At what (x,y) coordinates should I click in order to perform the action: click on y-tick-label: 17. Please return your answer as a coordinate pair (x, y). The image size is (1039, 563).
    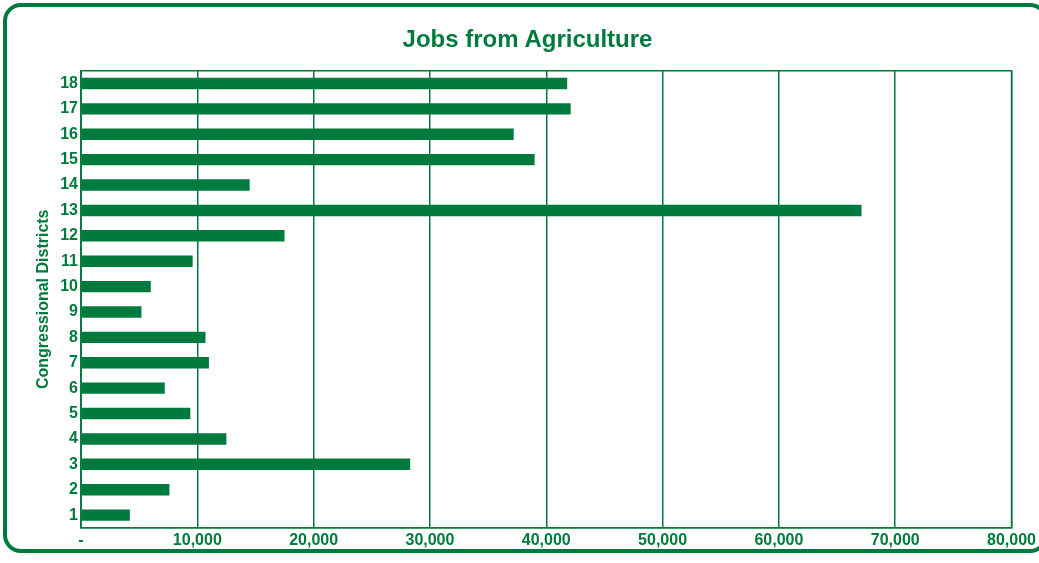
    Looking at the image, I should click on (69, 108).